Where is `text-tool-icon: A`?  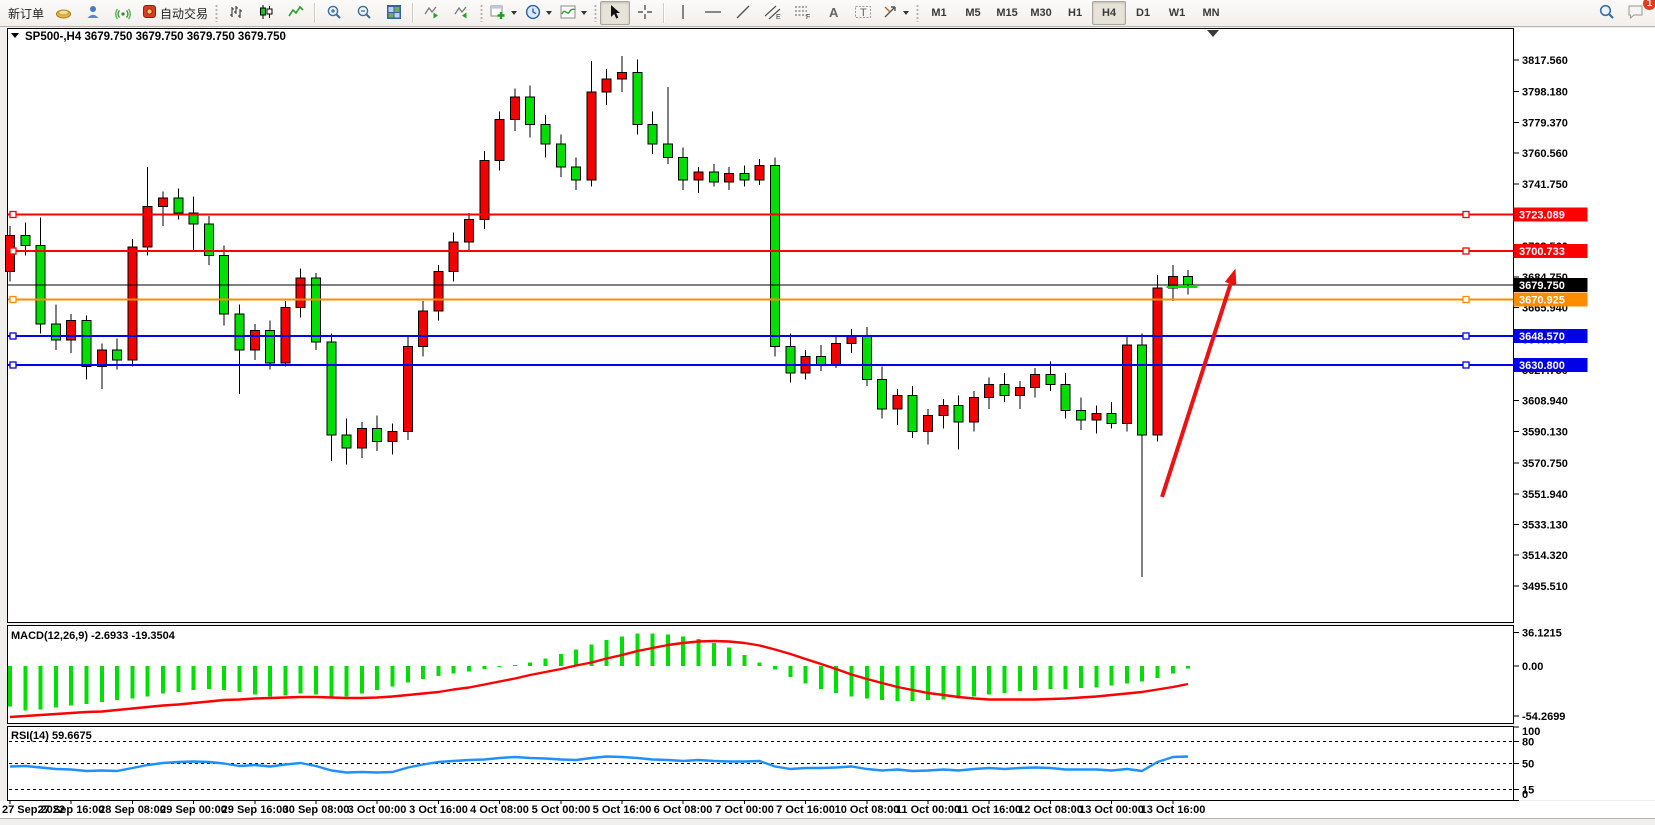
text-tool-icon: A is located at coordinates (833, 13).